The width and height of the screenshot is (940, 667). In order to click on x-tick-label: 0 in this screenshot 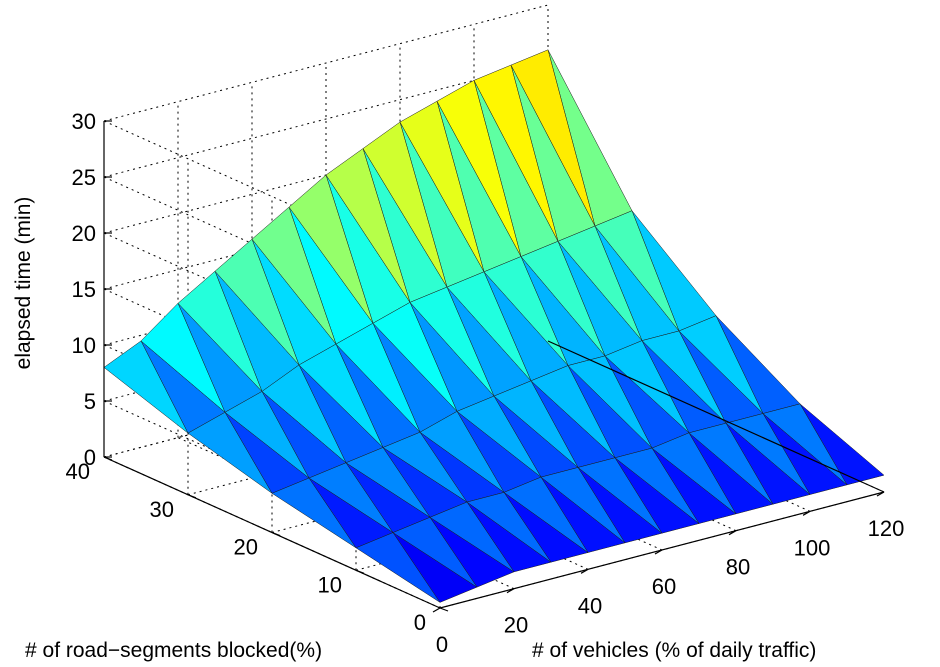, I will do `click(442, 644)`.